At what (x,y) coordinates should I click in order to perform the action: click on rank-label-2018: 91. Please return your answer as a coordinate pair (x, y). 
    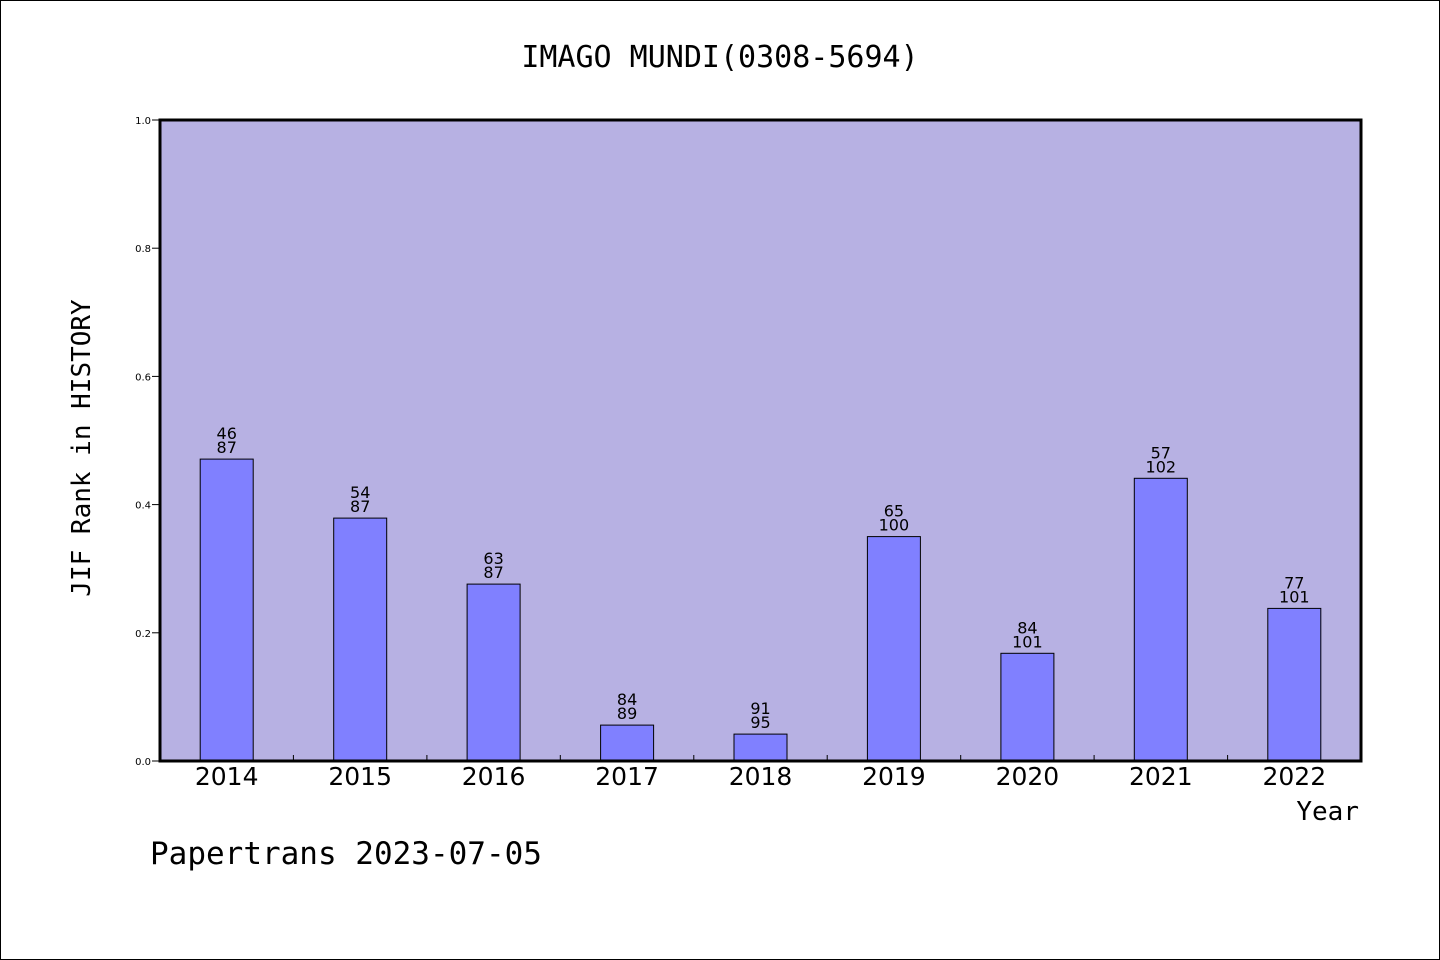
    Looking at the image, I should click on (760, 708).